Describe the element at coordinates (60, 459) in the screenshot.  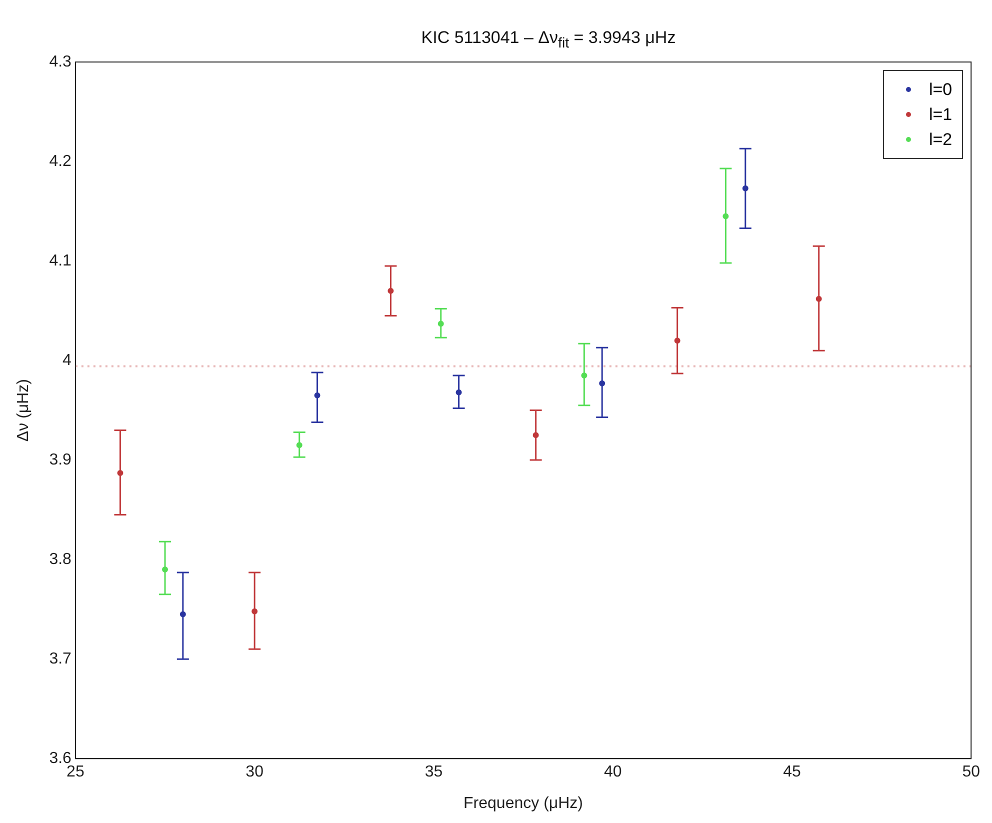
I see `y-tick-label: 3.9` at that location.